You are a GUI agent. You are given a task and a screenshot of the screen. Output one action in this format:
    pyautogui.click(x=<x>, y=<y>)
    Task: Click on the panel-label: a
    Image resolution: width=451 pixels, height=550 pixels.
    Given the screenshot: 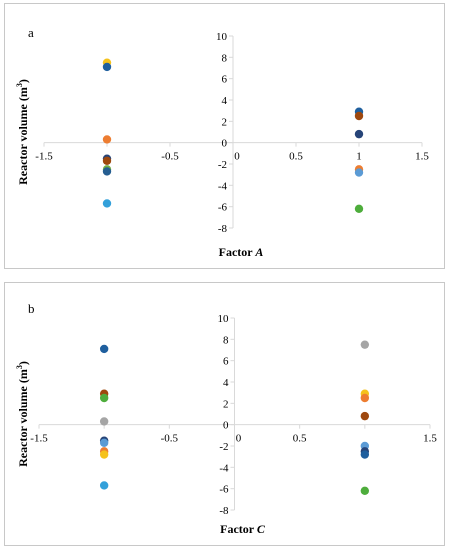 What is the action you would take?
    pyautogui.click(x=31, y=32)
    